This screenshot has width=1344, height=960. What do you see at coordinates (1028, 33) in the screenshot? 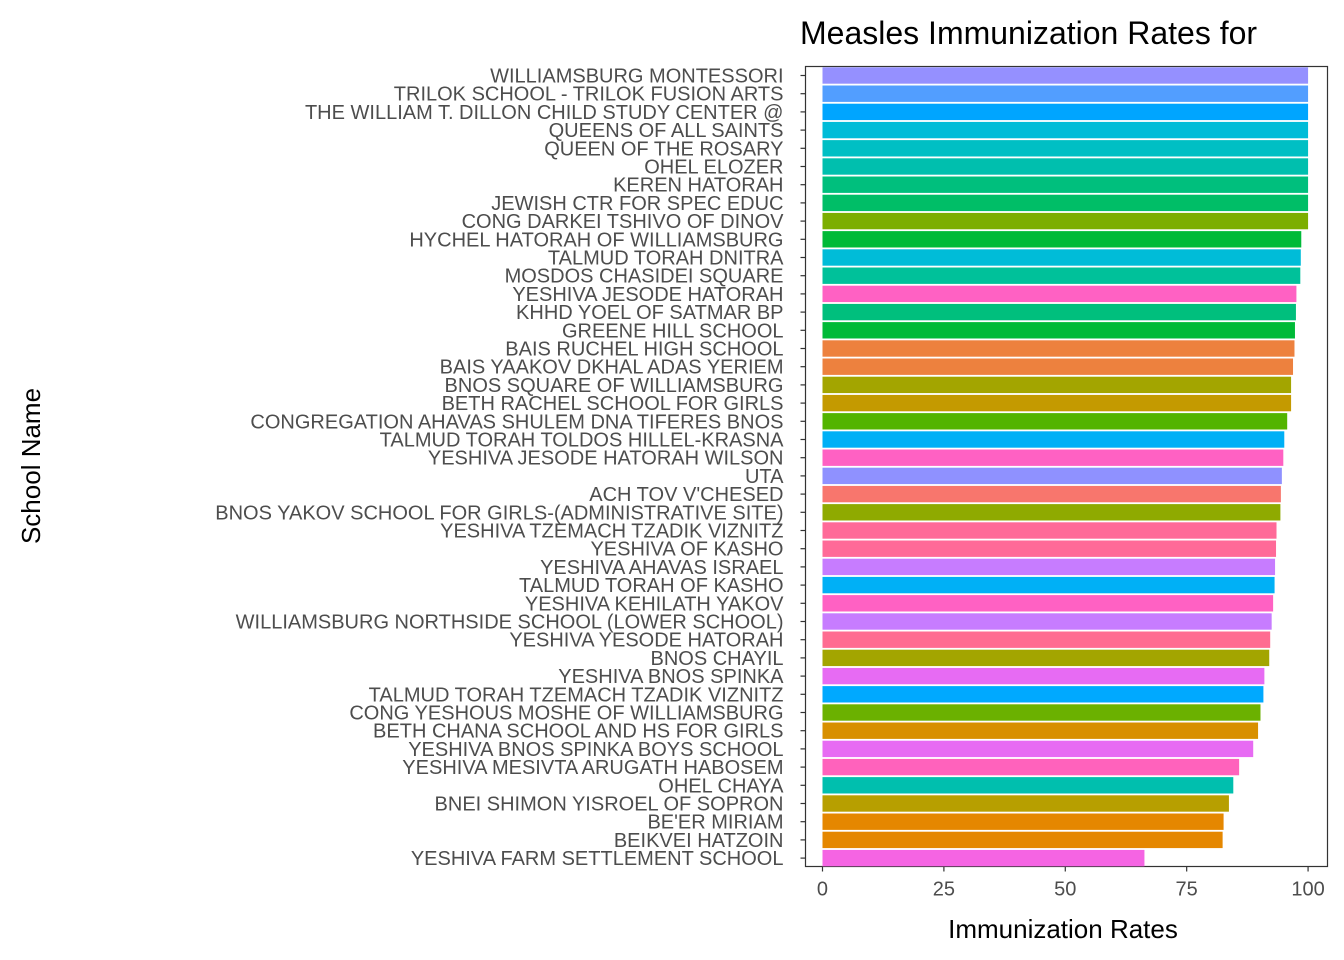
I see `chart-title: Measles Immunization Rates for` at bounding box center [1028, 33].